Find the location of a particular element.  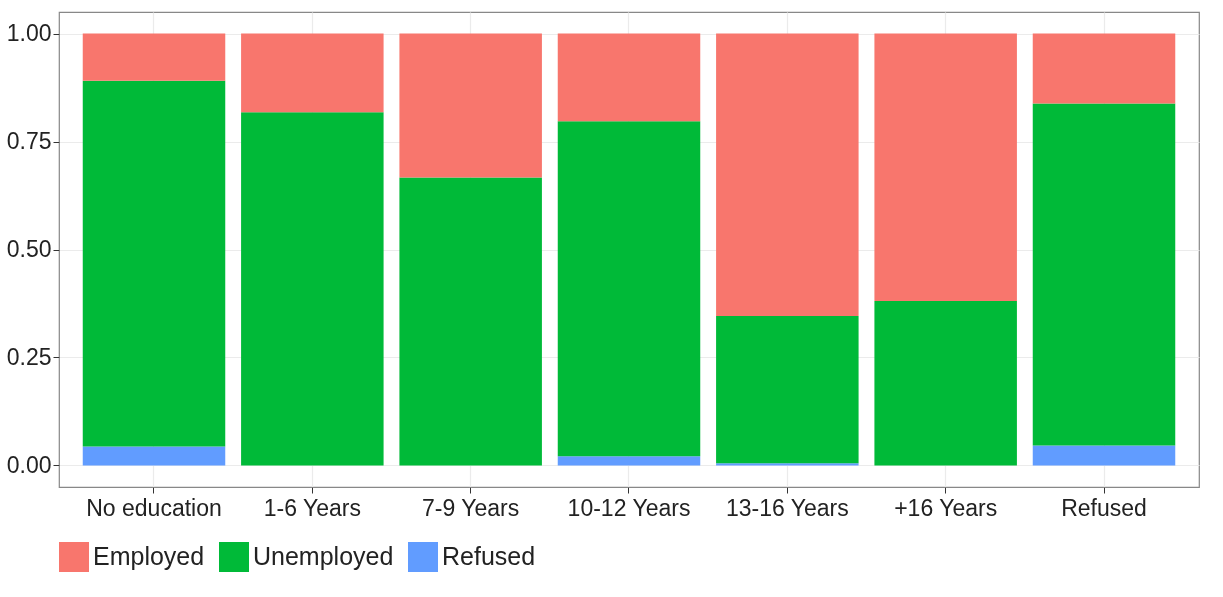

y-tick-label: 0.50 is located at coordinates (29, 249).